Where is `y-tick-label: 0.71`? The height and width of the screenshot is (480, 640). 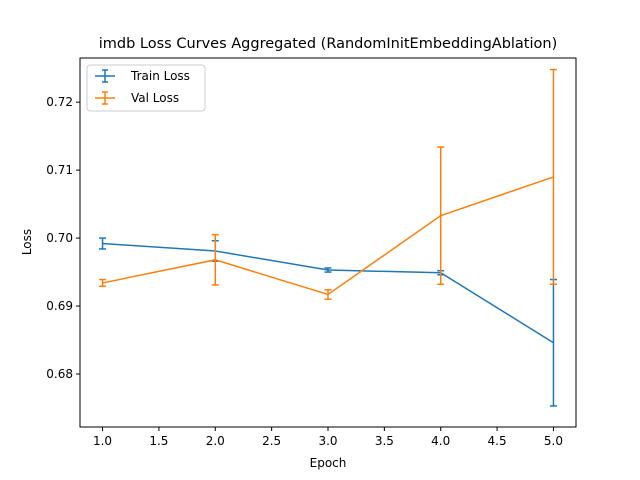 y-tick-label: 0.71 is located at coordinates (59, 170).